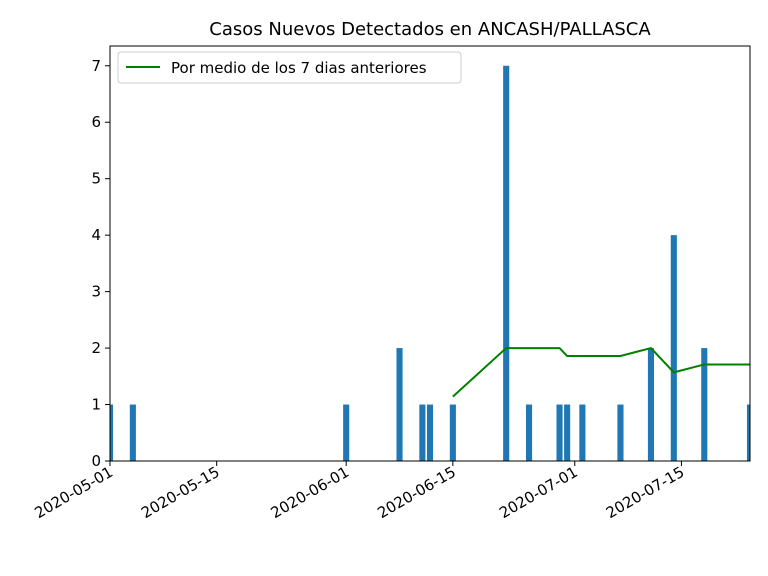 The image size is (768, 576). What do you see at coordinates (96, 405) in the screenshot?
I see `y-tick-label: 1` at bounding box center [96, 405].